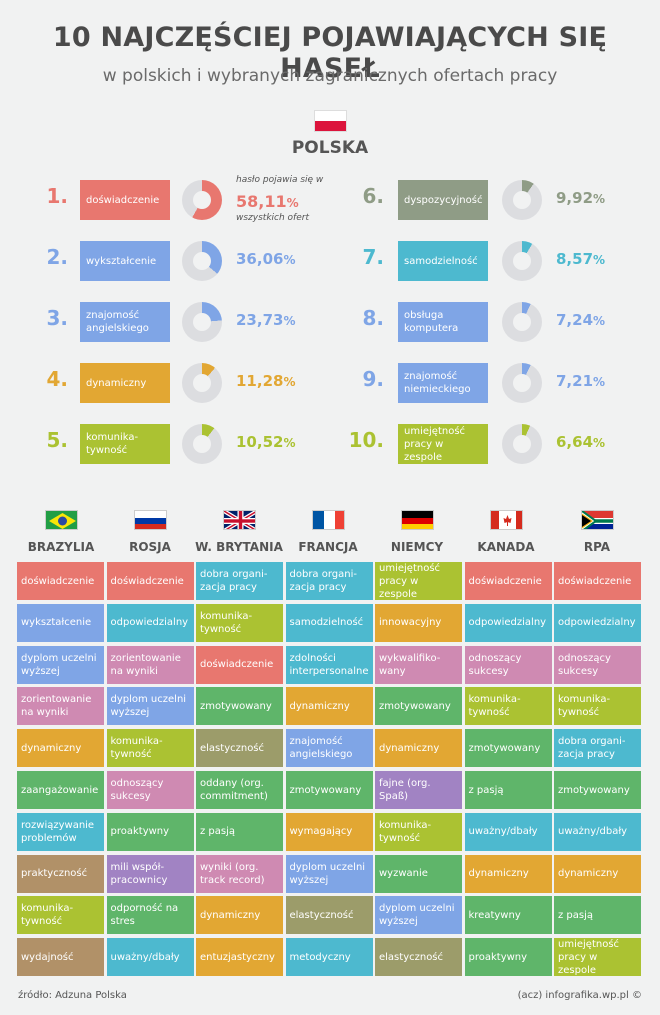 This screenshot has height=1015, width=660. I want to click on rank-number: 6., so click(373, 196).